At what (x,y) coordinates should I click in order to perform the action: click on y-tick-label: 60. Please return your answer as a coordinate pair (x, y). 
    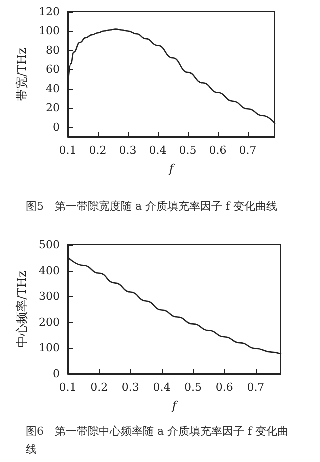
    Looking at the image, I should click on (53, 69).